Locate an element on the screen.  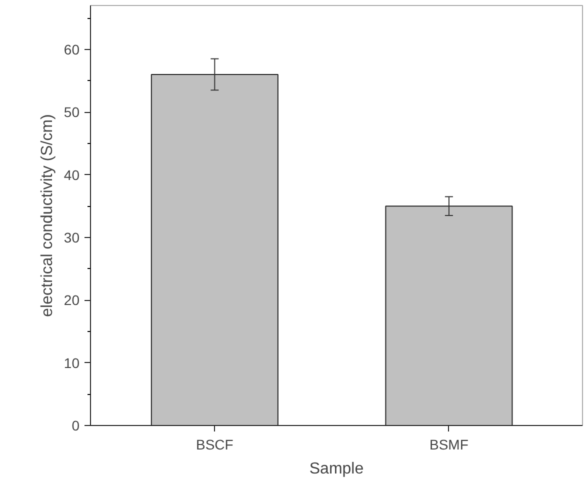
y-tick-label: 60 is located at coordinates (72, 49).